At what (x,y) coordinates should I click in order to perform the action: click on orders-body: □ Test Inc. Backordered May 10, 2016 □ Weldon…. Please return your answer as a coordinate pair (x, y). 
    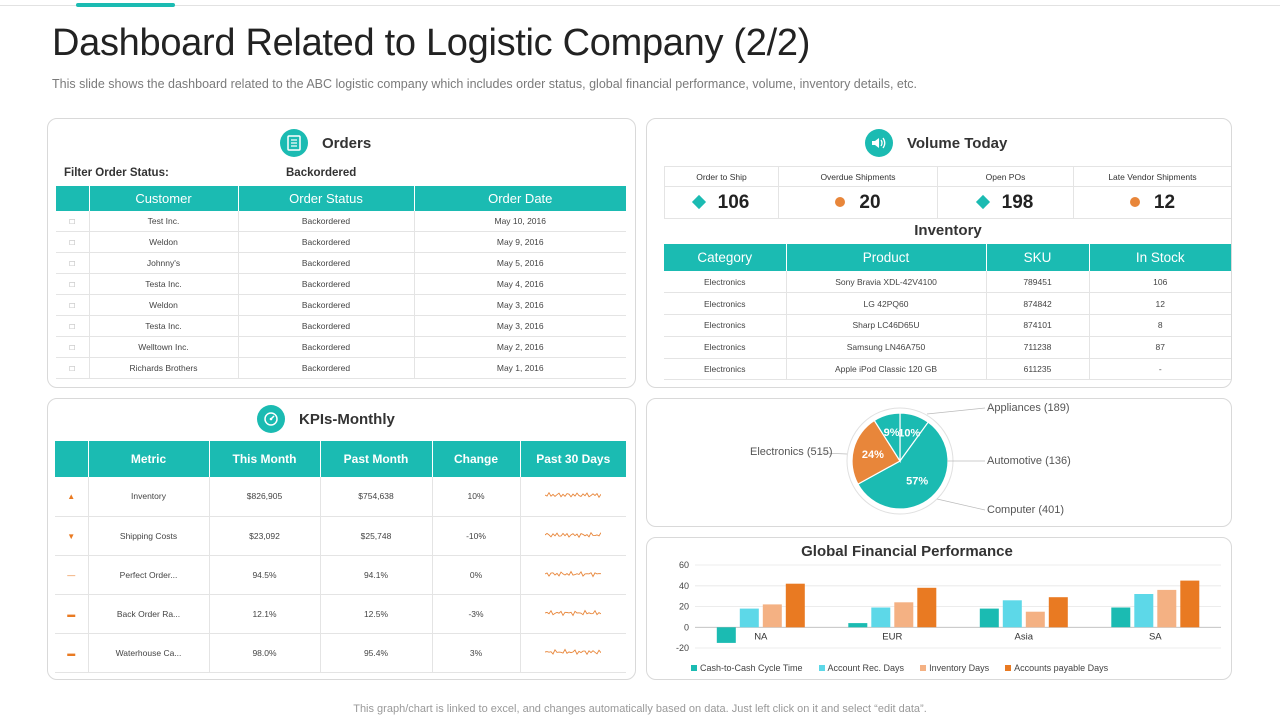
    Looking at the image, I should click on (341, 295).